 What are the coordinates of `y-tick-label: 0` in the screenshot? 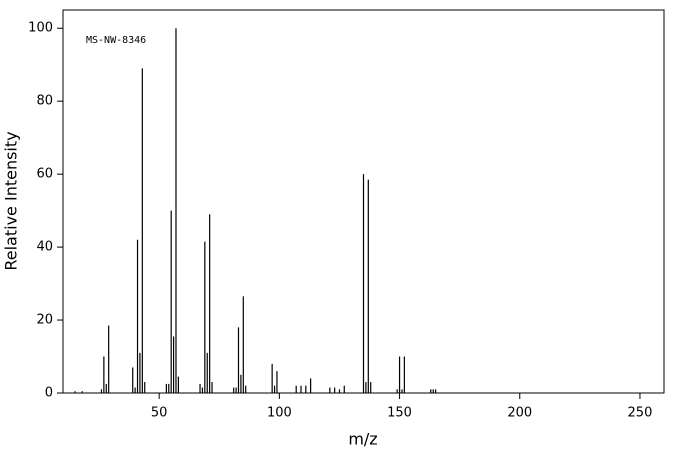 It's located at (49, 393).